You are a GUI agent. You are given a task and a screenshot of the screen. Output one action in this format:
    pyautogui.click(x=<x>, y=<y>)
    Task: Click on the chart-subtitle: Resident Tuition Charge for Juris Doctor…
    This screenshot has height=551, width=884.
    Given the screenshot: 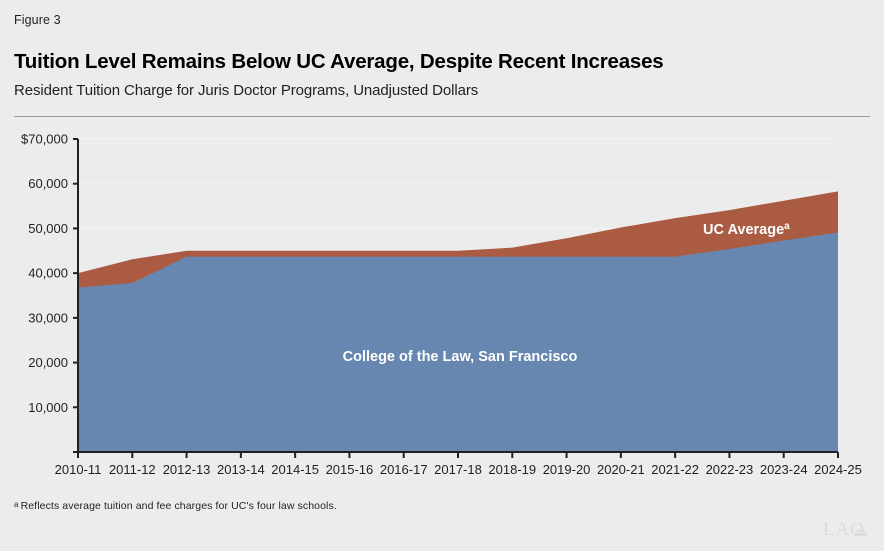 What is the action you would take?
    pyautogui.click(x=246, y=90)
    